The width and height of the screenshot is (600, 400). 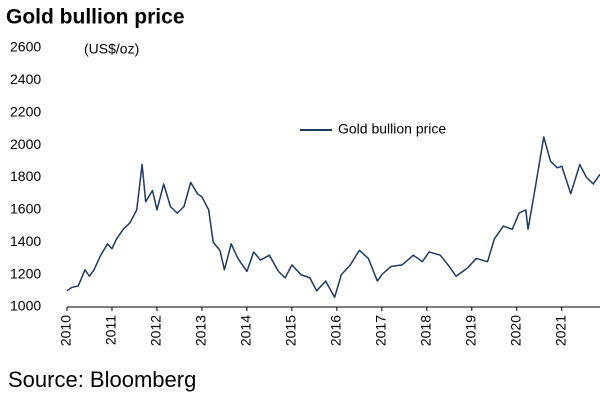 What do you see at coordinates (102, 379) in the screenshot?
I see `source: Source: Bloomberg` at bounding box center [102, 379].